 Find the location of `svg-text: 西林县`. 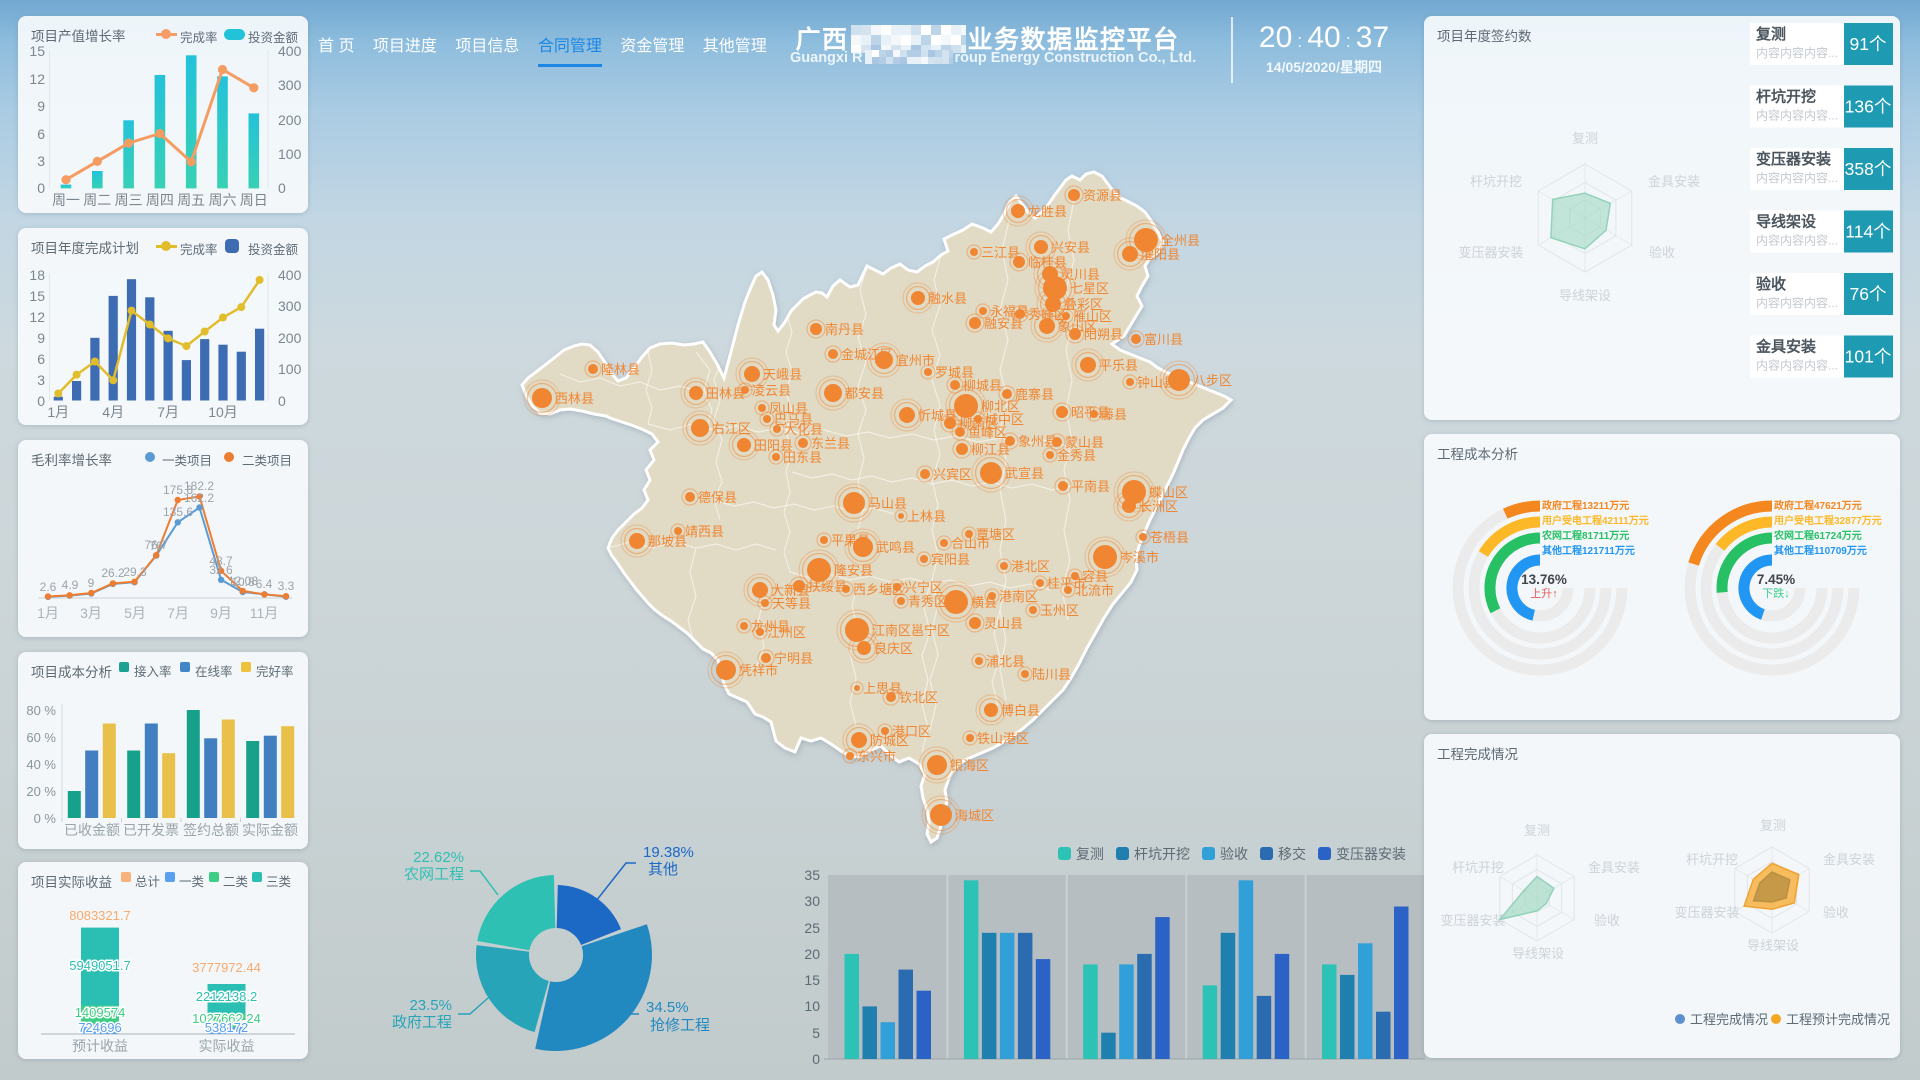

svg-text: 西林县 is located at coordinates (574, 398).